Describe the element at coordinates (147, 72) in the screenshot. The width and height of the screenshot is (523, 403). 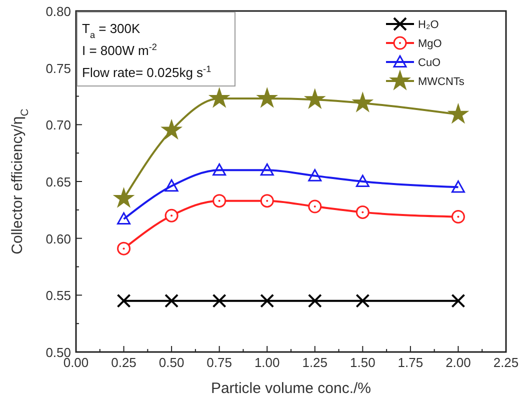
I see `annotation: Flow rate= 0.025kg s$^{-1}$` at that location.